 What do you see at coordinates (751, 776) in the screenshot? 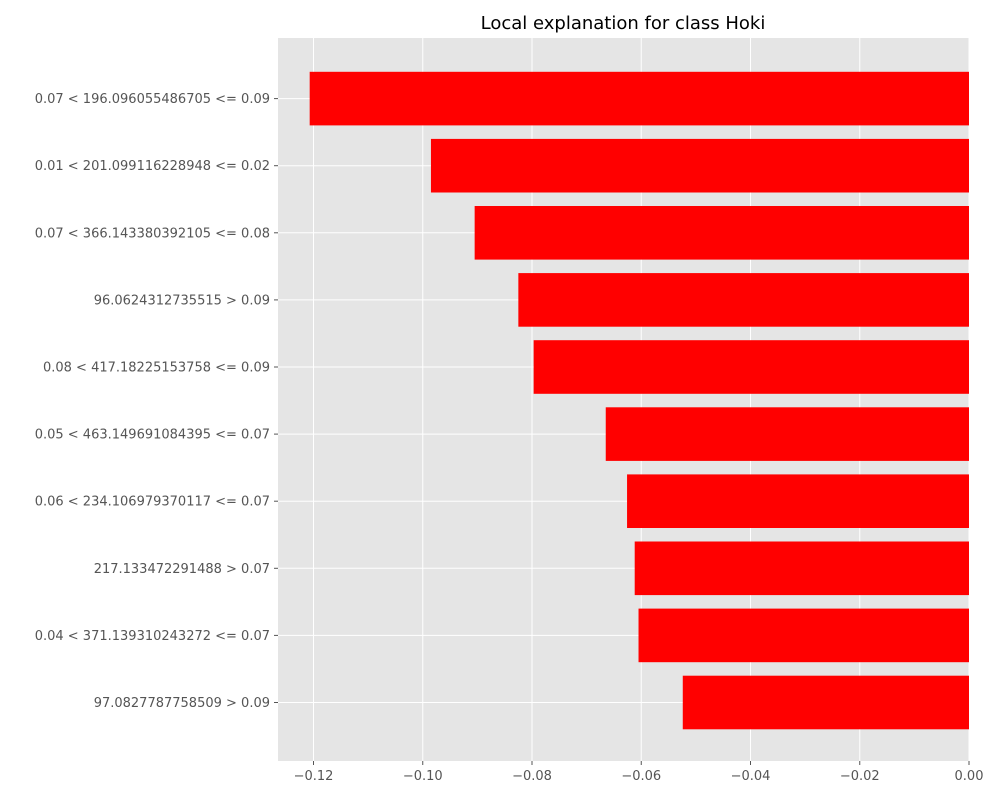
I see `x-tick-label: −0.04` at bounding box center [751, 776].